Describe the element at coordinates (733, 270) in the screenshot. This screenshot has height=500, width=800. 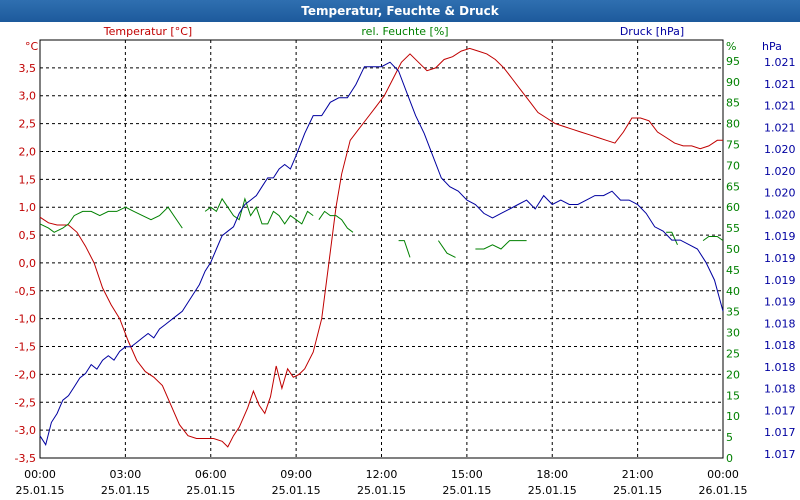
I see `humidity-tick-label: 45` at that location.